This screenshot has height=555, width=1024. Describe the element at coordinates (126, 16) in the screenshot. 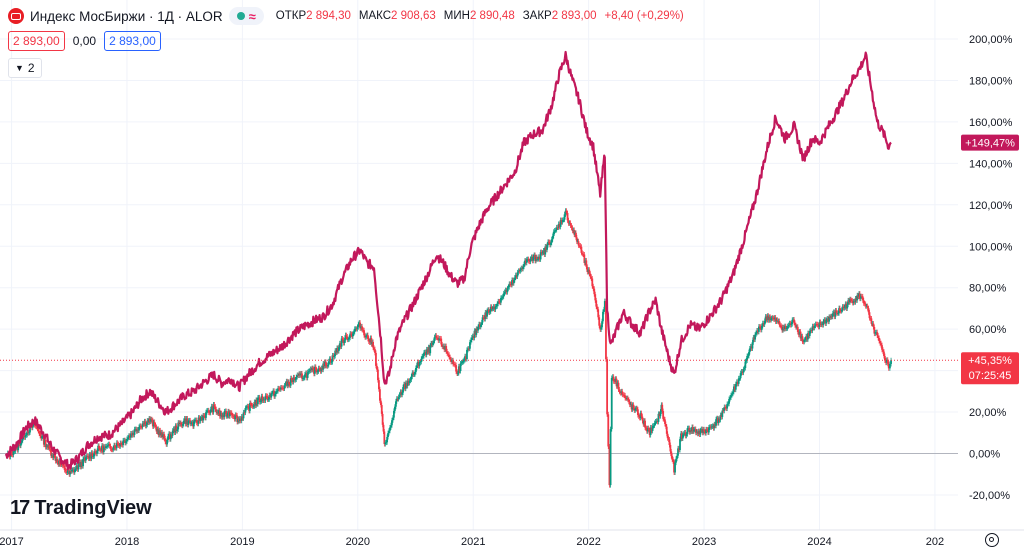

I see `symbol-title: Индекс МосБиржи · 1Д · ALOR` at that location.